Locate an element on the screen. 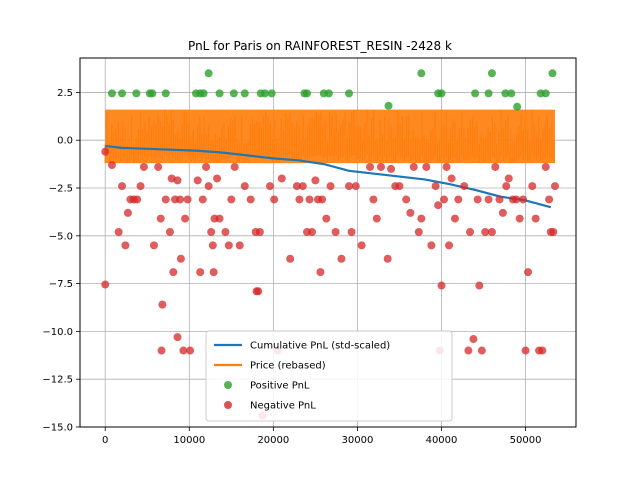 Image resolution: width=640 pixels, height=480 pixels. x-axis-ticks: 0 10000 20000 30000 40000 50000 is located at coordinates (321, 436).